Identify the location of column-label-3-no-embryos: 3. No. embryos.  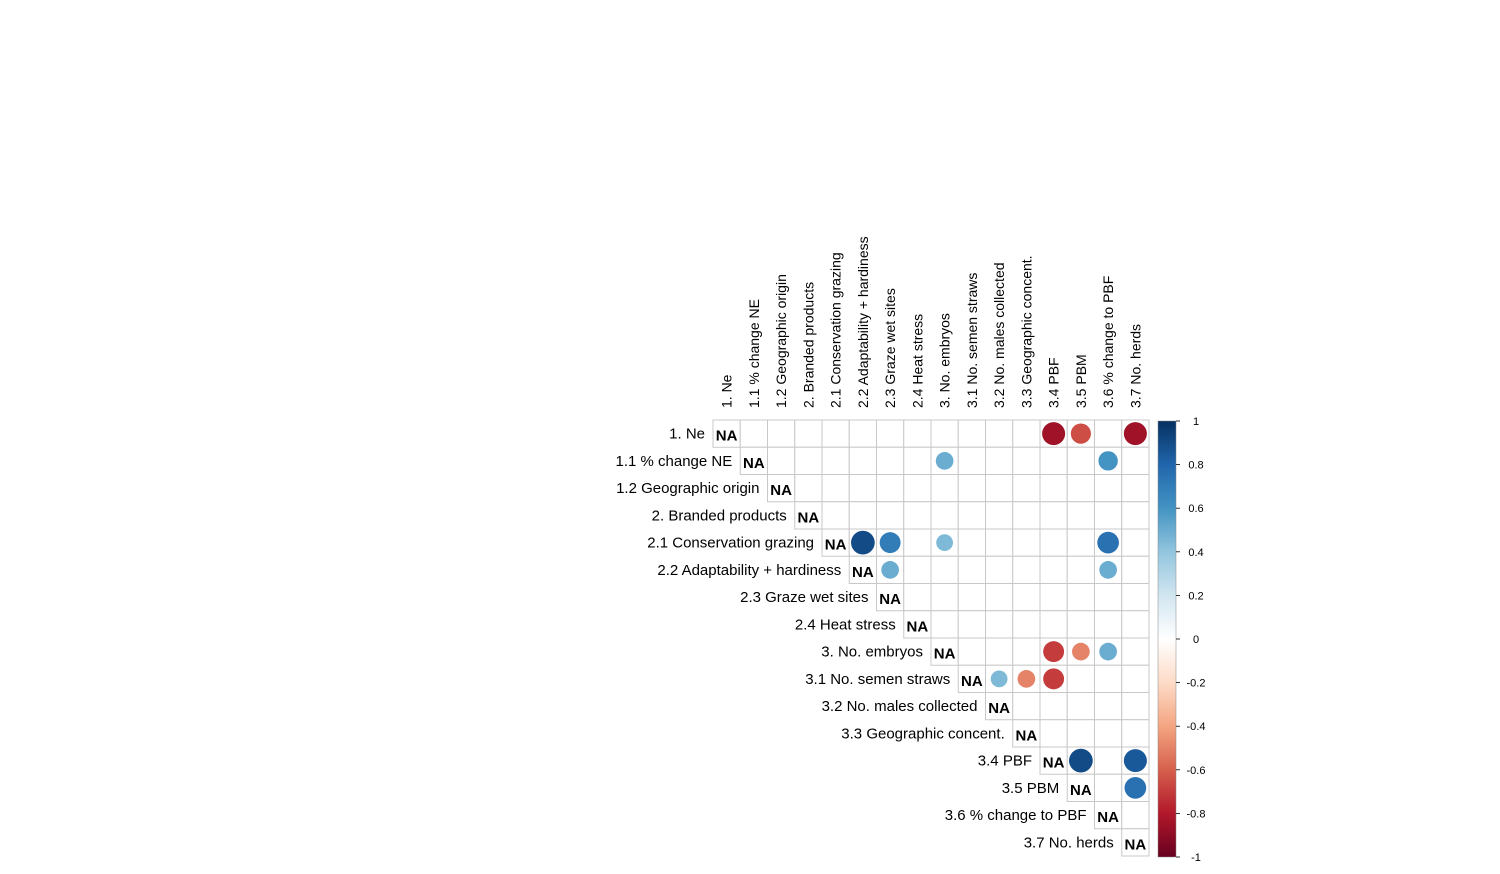
(945, 360).